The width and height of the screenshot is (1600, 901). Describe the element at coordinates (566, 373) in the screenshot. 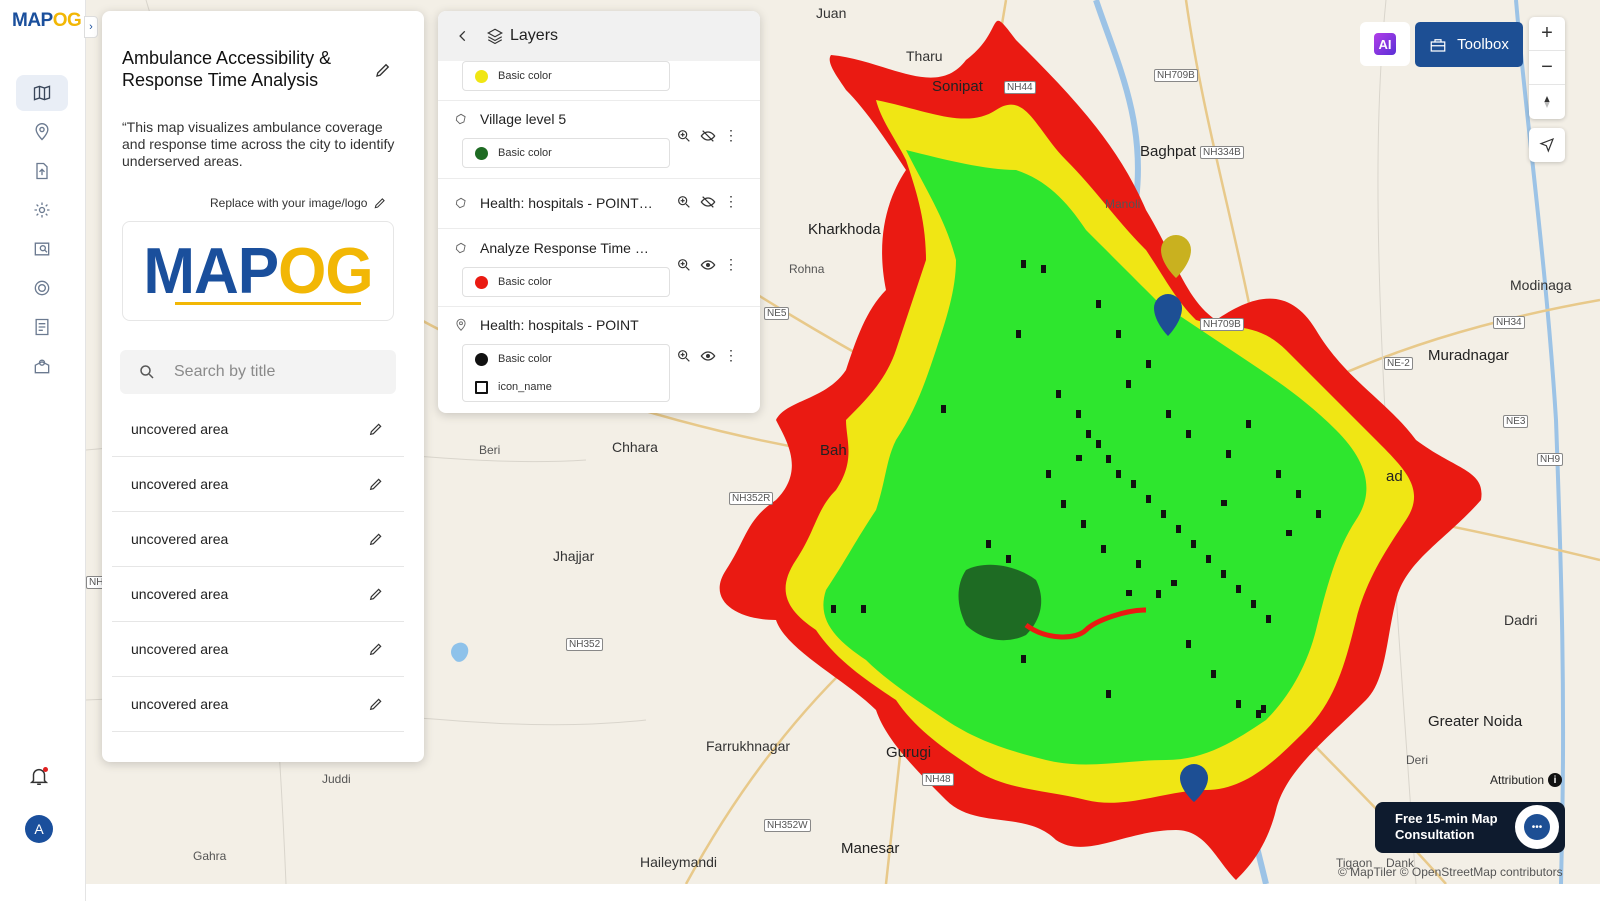

I see `layer-style-box: Basic color icon_name` at that location.